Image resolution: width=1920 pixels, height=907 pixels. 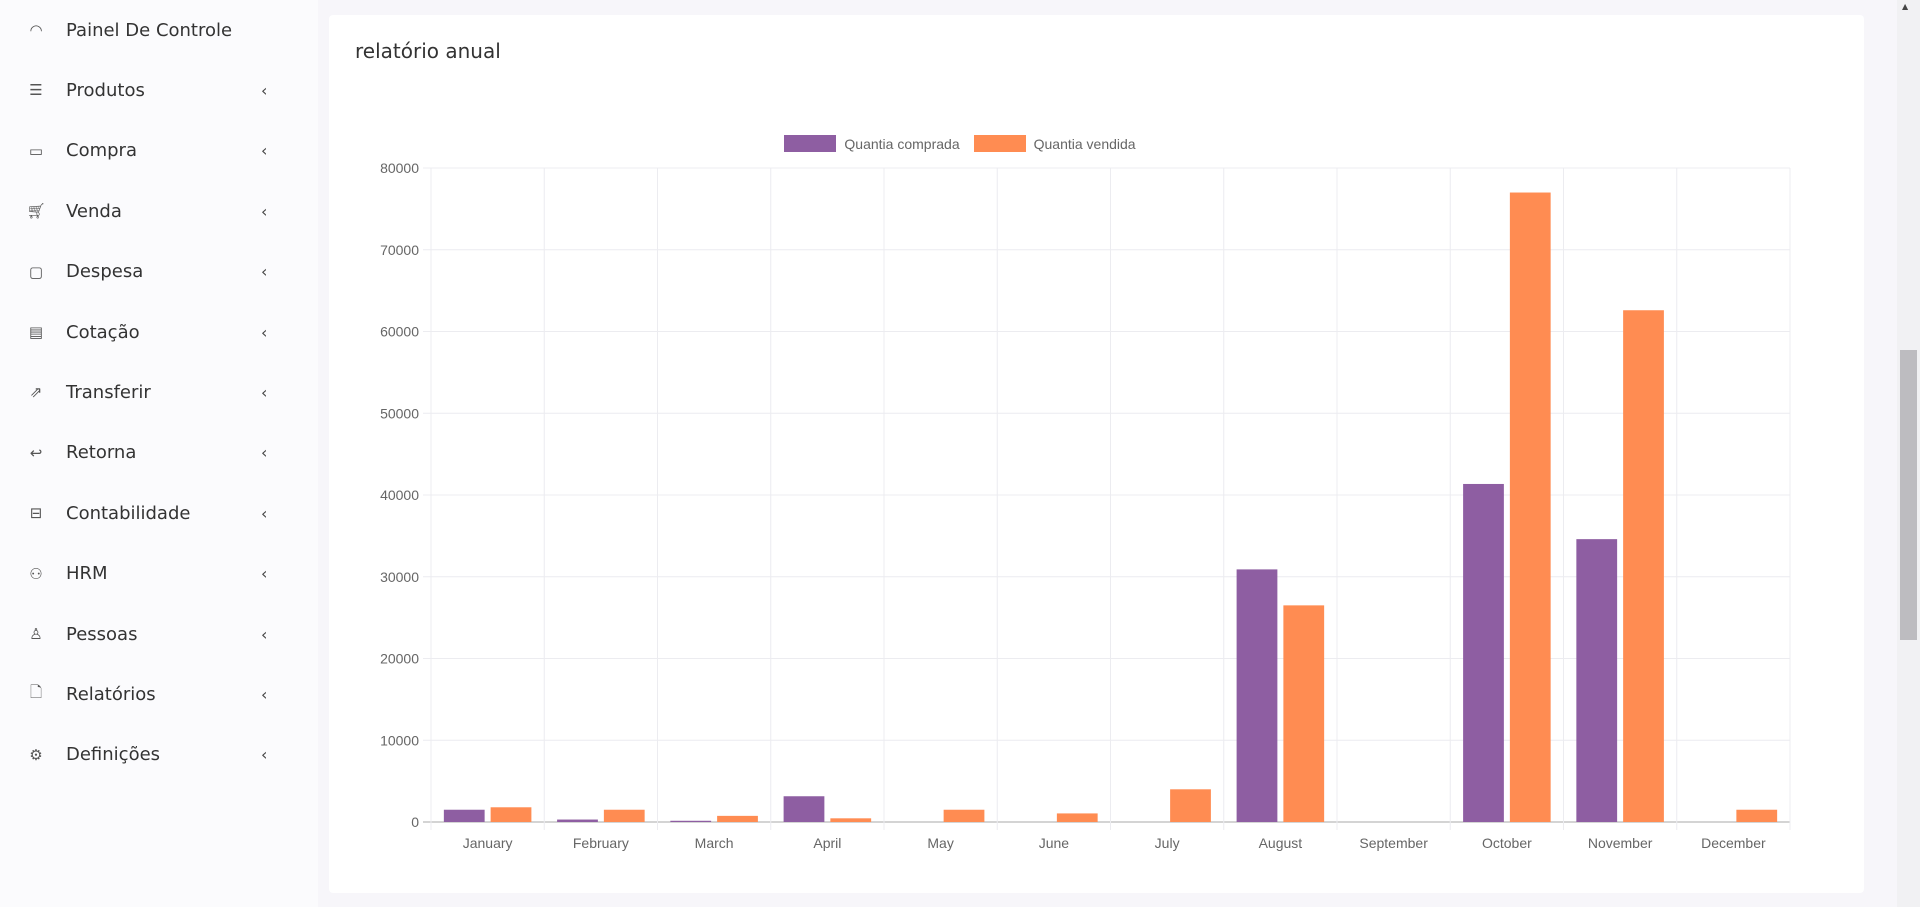 I want to click on scrollbar-thumb, so click(x=1908, y=495).